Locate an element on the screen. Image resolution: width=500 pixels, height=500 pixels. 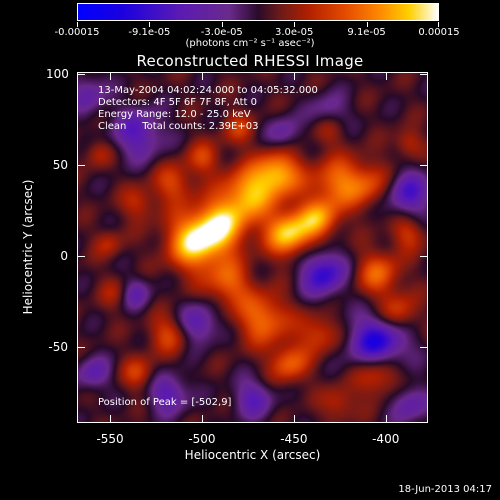
chart-title: Reconstructed RHESSI Image is located at coordinates (250, 61).